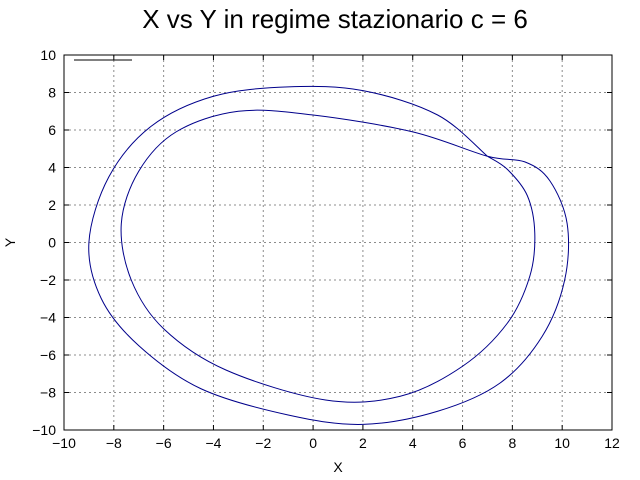  Describe the element at coordinates (463, 443) in the screenshot. I see `x-tick-label: 6` at that location.